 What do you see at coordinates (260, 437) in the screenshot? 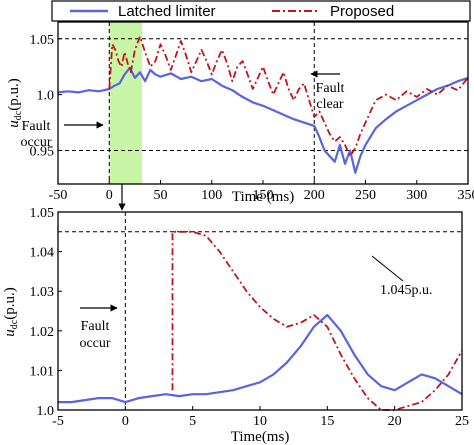
I see `bottom-chart-xlabel: Time(ms)` at bounding box center [260, 437].